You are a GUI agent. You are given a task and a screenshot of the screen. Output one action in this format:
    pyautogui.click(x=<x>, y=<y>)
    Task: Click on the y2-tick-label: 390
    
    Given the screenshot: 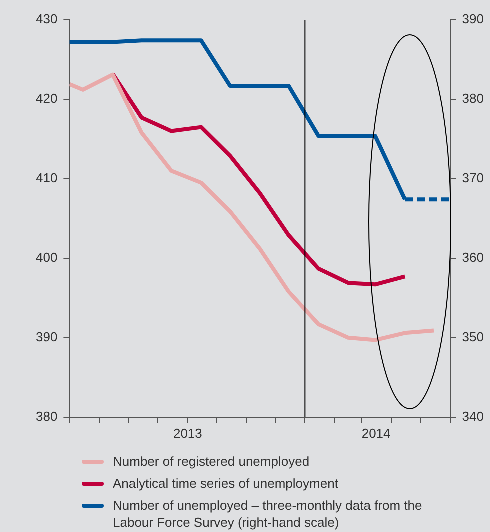 What is the action you would take?
    pyautogui.click(x=473, y=19)
    